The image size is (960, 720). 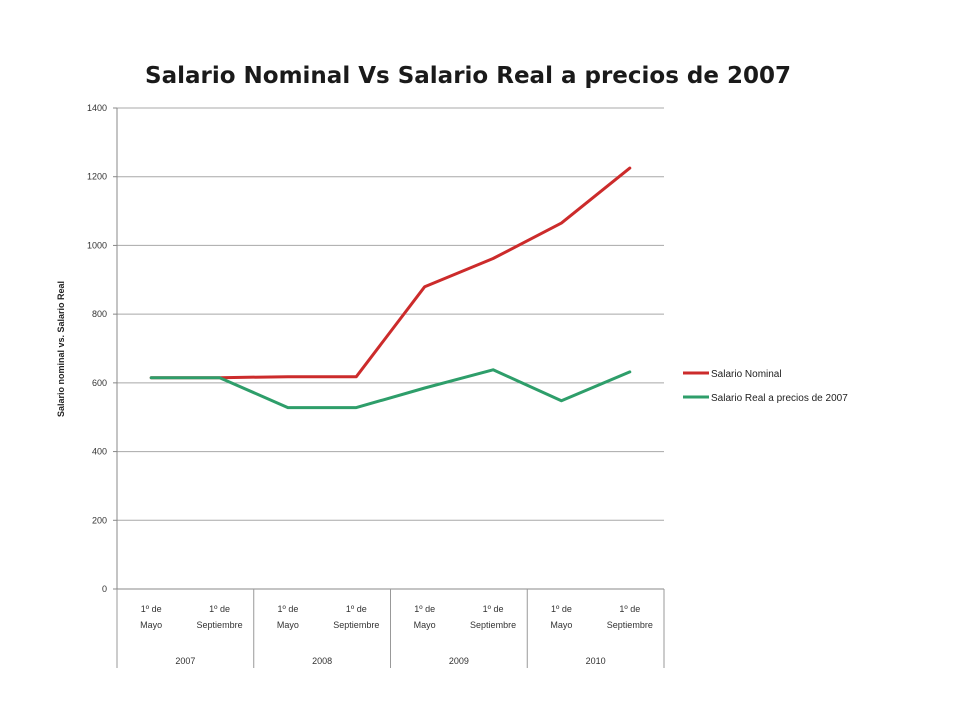 I want to click on x-group-label: 2007, so click(x=185, y=661).